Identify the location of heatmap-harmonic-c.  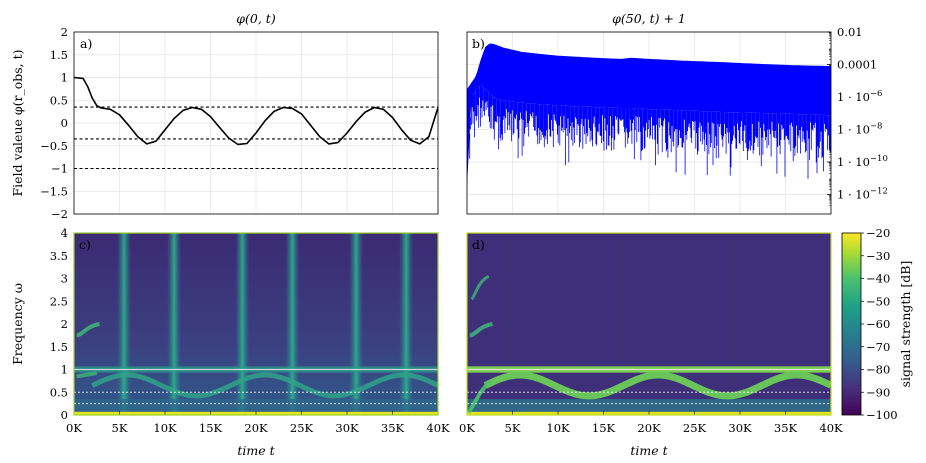
(88, 330).